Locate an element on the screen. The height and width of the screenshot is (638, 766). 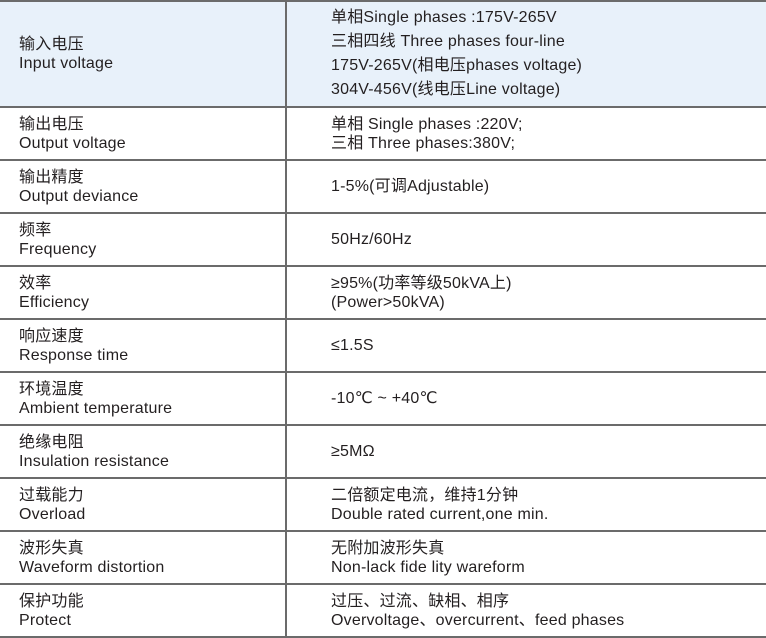
spec-value: 50Hz/60Hz is located at coordinates (526, 239).